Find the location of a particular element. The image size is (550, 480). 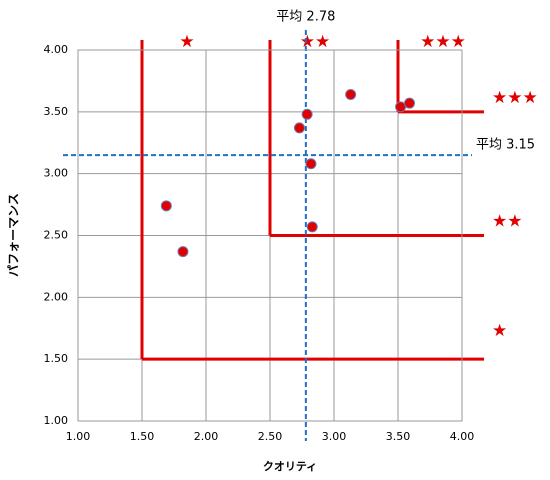

zone-right-label: ★★★ is located at coordinates (515, 98).